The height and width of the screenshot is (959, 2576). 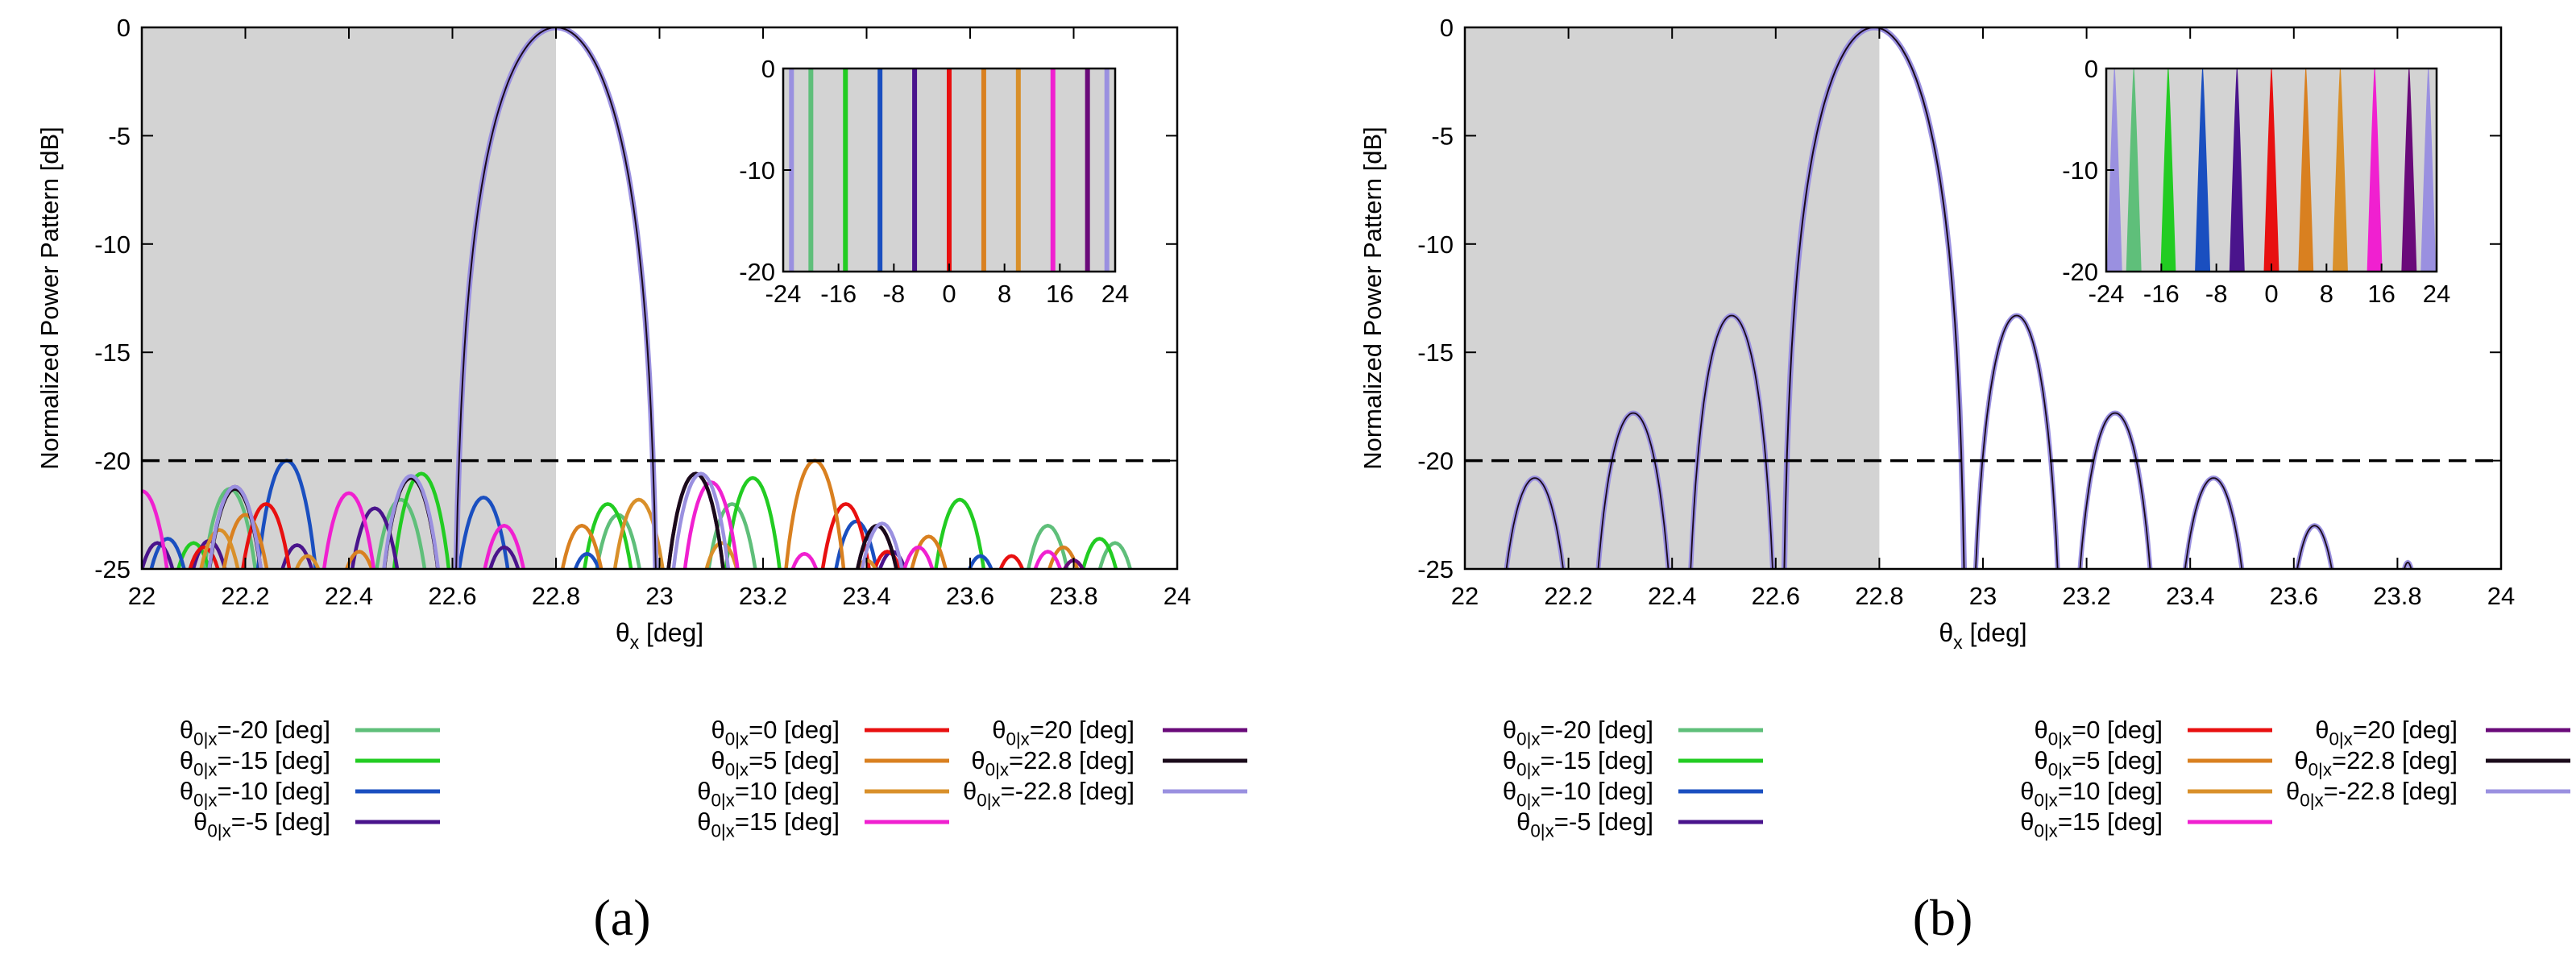 I want to click on inset-x-tick-label: -24, so click(x=783, y=294).